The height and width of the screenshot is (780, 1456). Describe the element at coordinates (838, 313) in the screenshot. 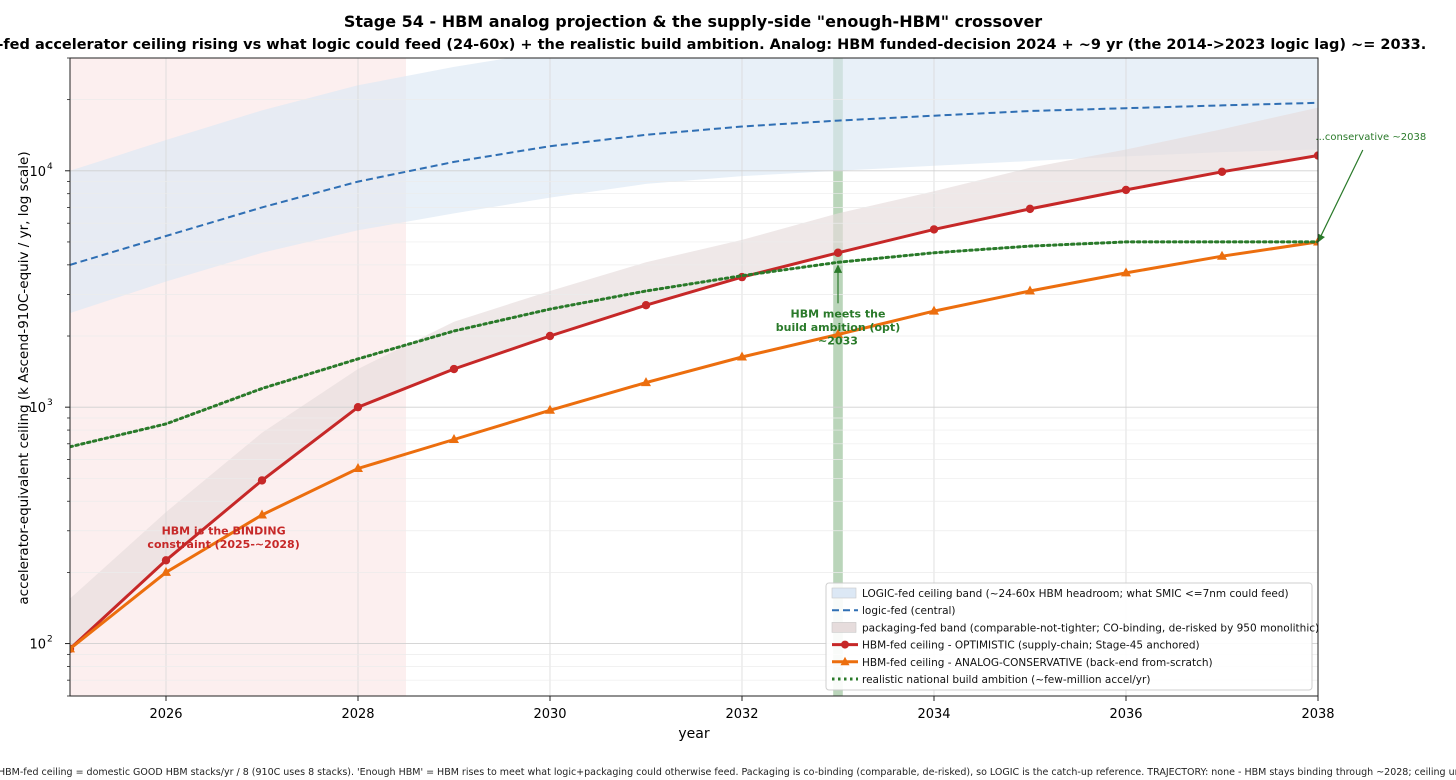

I see `annotation-2-line-1: HBM meets the` at that location.